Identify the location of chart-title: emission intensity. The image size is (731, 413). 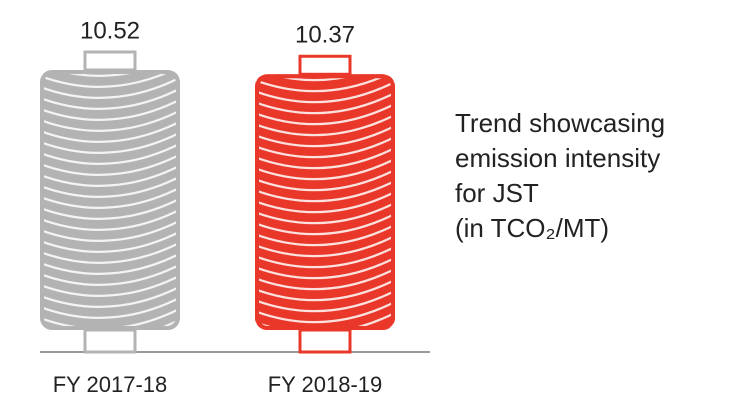
(557, 158).